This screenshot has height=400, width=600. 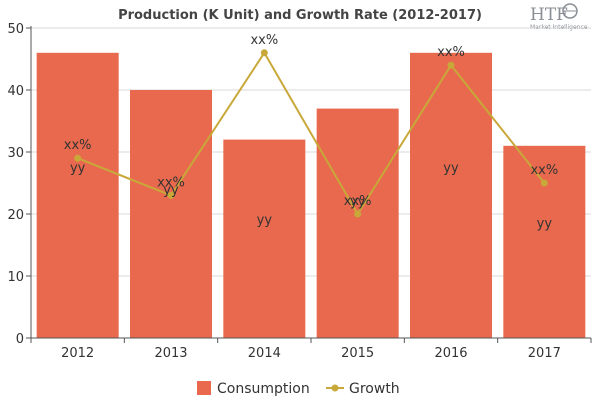 What do you see at coordinates (20, 339) in the screenshot?
I see `y-tick-label: 0` at bounding box center [20, 339].